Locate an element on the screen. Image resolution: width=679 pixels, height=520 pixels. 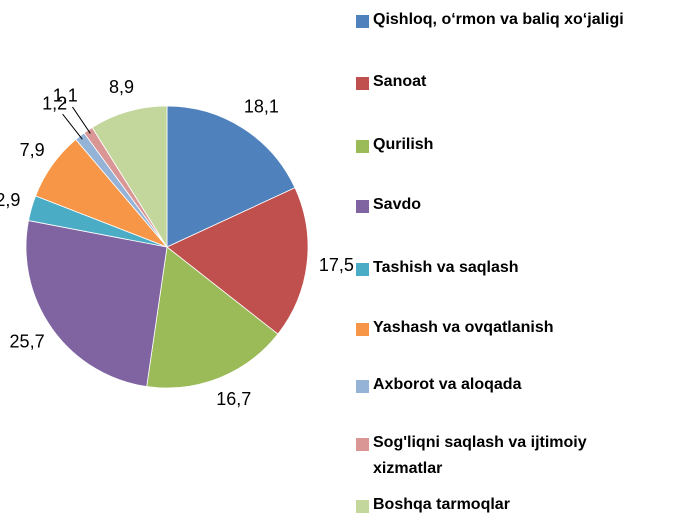
legend-item: Boshqa tarmoqlar is located at coordinates (497, 507).